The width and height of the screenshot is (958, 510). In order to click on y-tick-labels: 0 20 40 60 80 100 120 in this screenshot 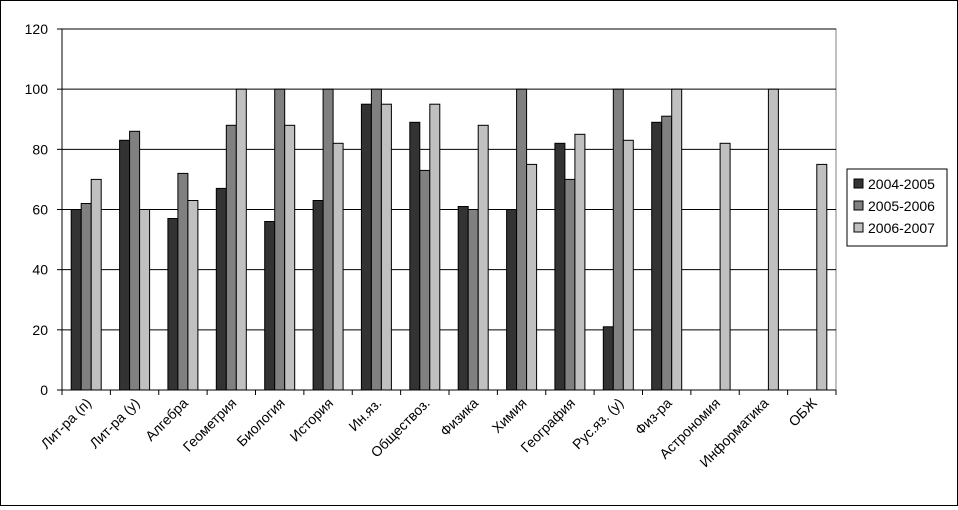, I will do `click(37, 209)`.